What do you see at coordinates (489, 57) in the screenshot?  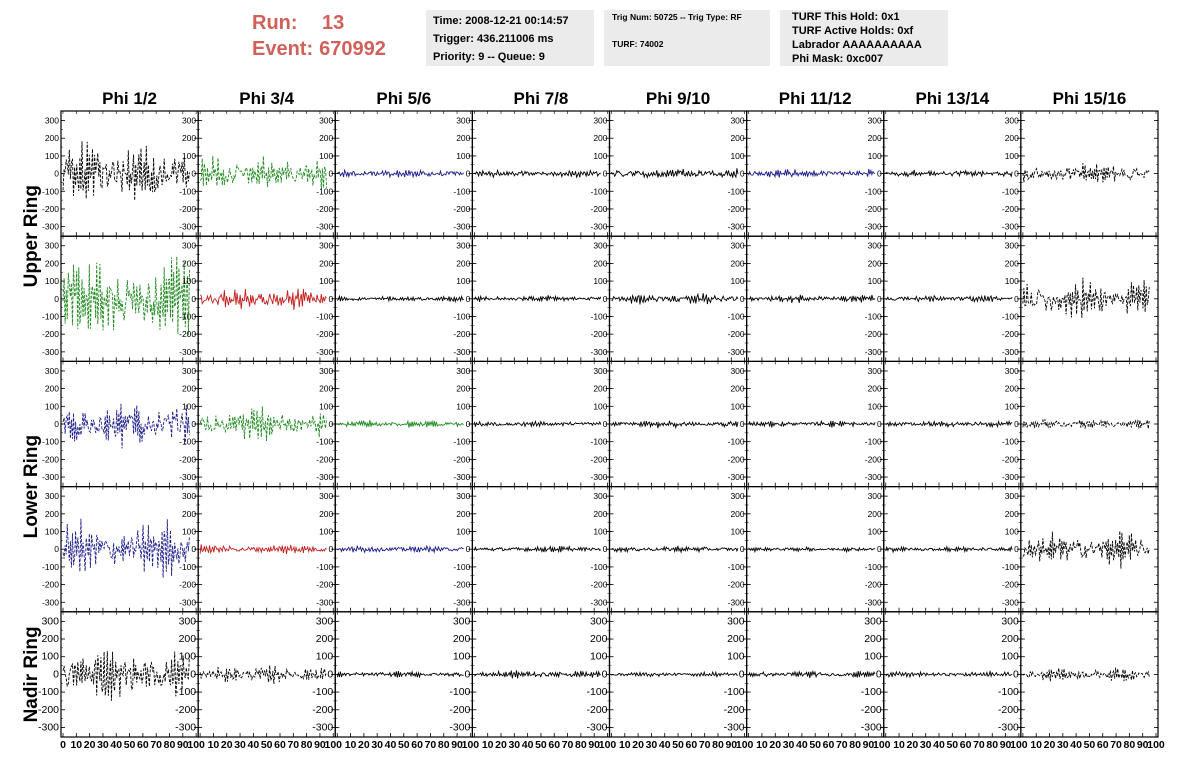 I see `priority-text: Priority: 9 -- Queue: 9` at bounding box center [489, 57].